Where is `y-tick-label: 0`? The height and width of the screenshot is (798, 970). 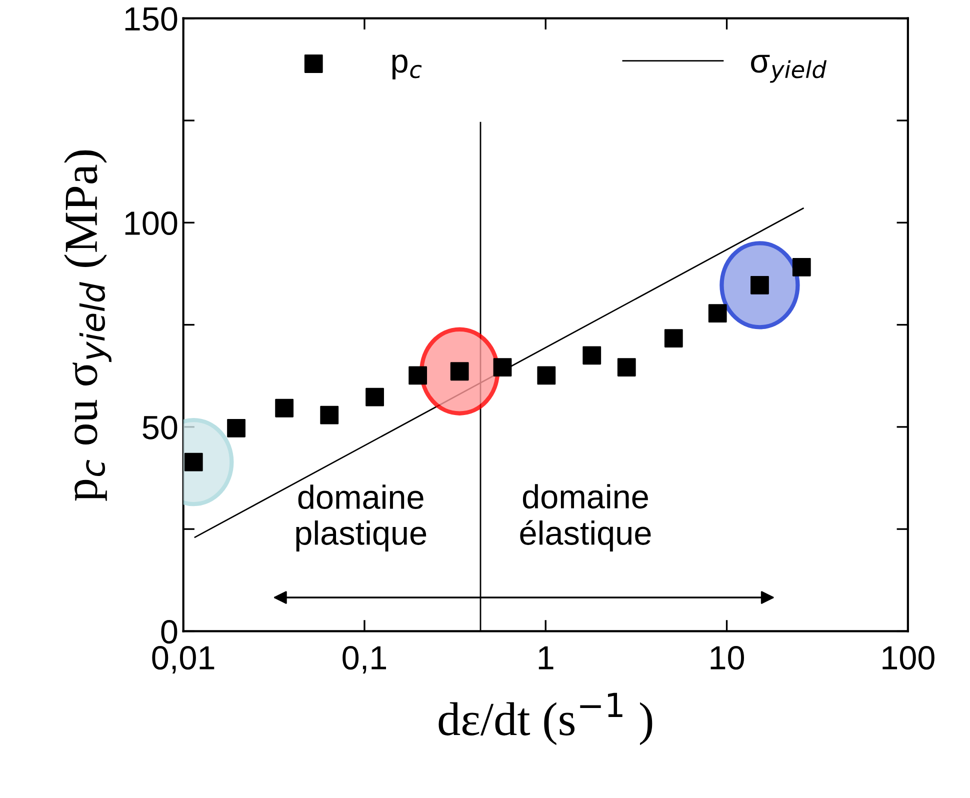
y-tick-label: 0 is located at coordinates (169, 632).